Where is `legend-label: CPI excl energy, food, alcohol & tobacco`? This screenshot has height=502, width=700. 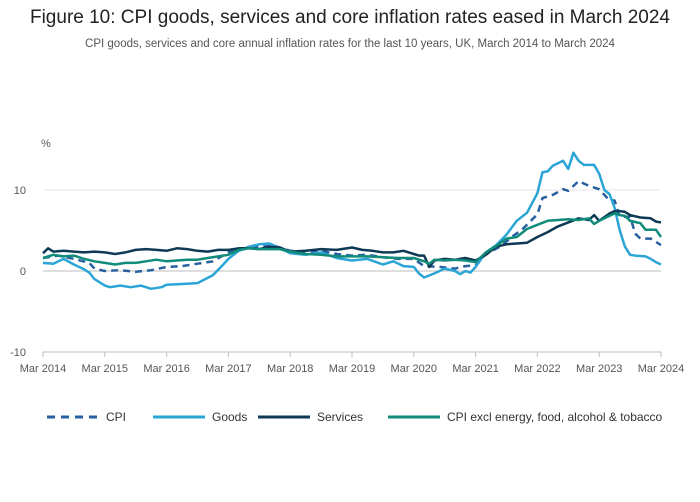 legend-label: CPI excl energy, food, alcohol & tobacco is located at coordinates (555, 417).